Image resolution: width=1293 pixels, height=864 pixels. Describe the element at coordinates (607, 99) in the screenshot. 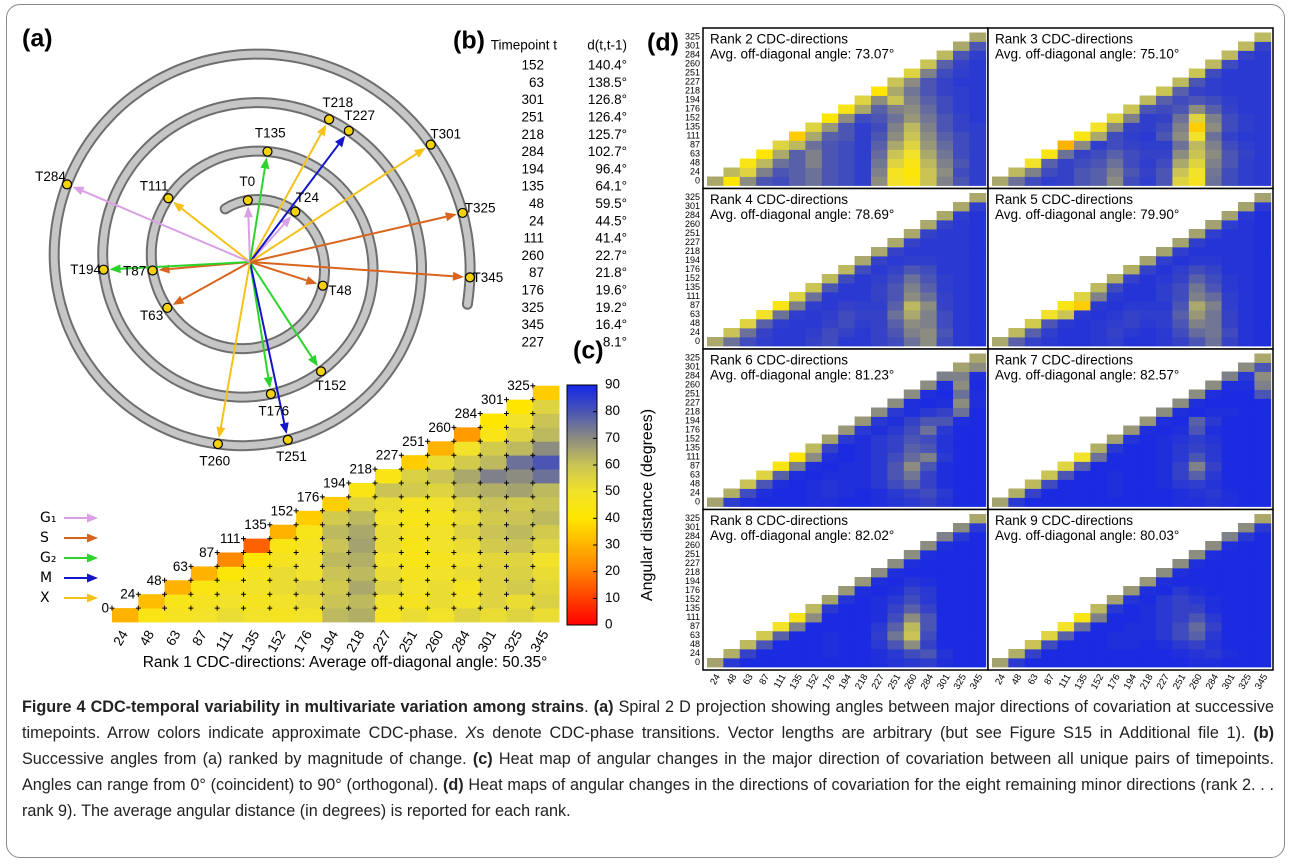

I see `angle-cell: 126.8°` at that location.